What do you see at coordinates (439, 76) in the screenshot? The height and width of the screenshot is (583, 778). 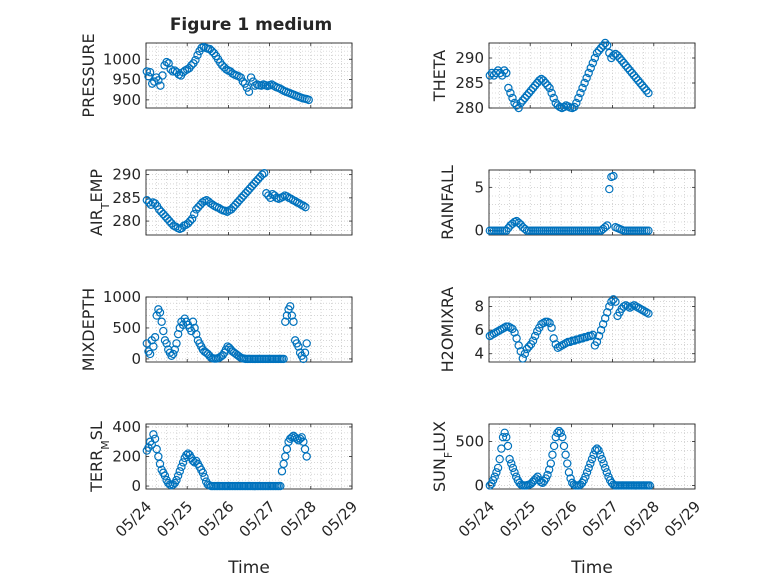 I see `y-axis-label: THETA` at bounding box center [439, 76].